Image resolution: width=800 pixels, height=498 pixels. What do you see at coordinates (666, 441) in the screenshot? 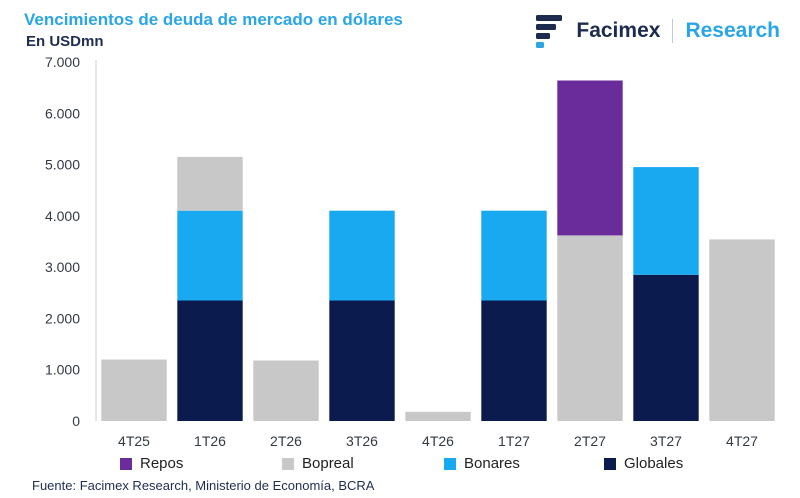
I see `x-tick-label: 3T27` at bounding box center [666, 441].